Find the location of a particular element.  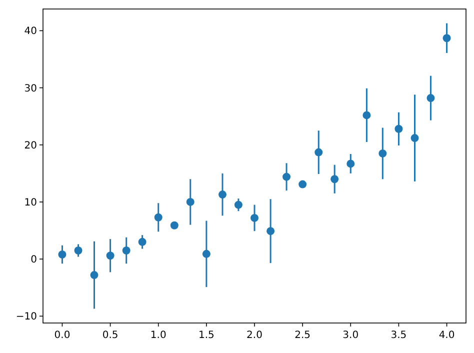

x-tick-label: 4.0 is located at coordinates (446, 335).